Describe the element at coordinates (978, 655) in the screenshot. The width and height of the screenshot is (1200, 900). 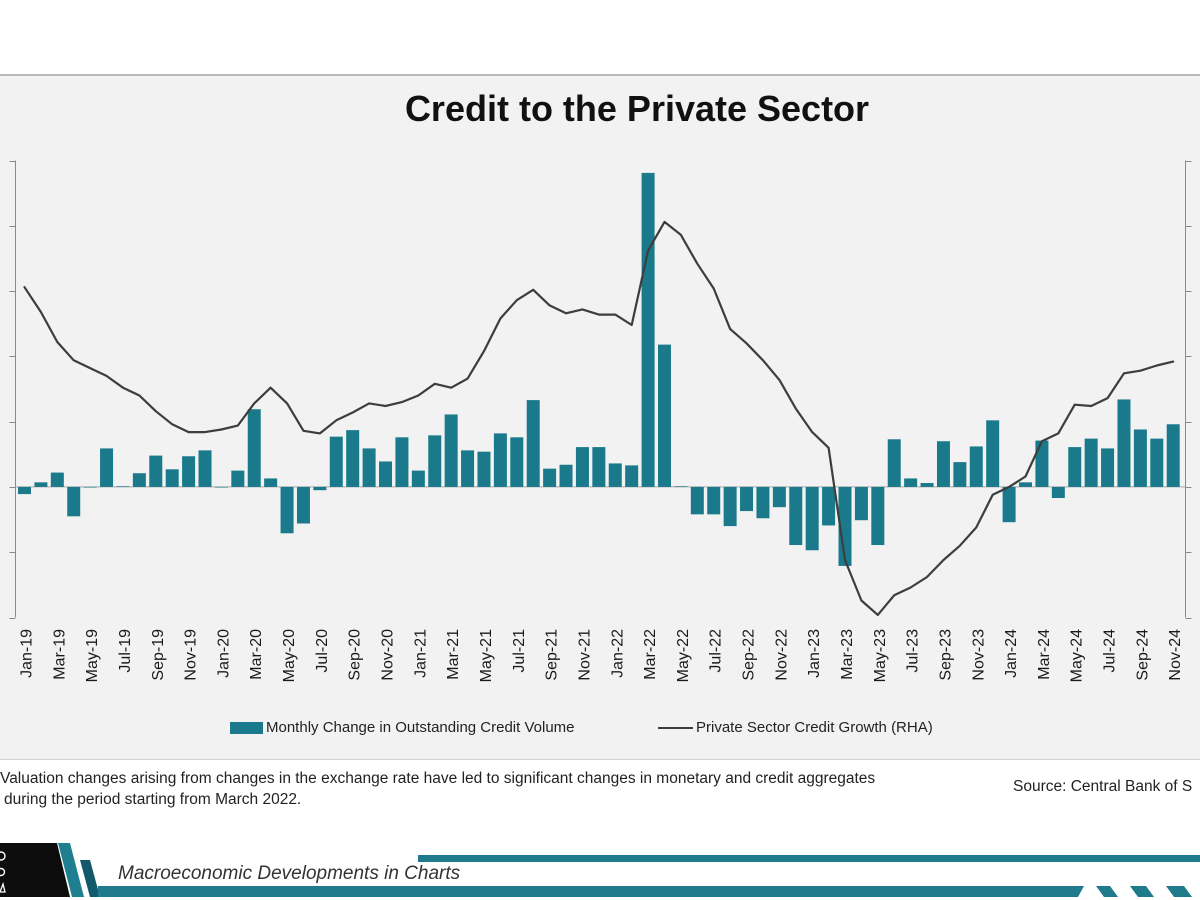
I see `x-tick-label: Nov-23` at that location.